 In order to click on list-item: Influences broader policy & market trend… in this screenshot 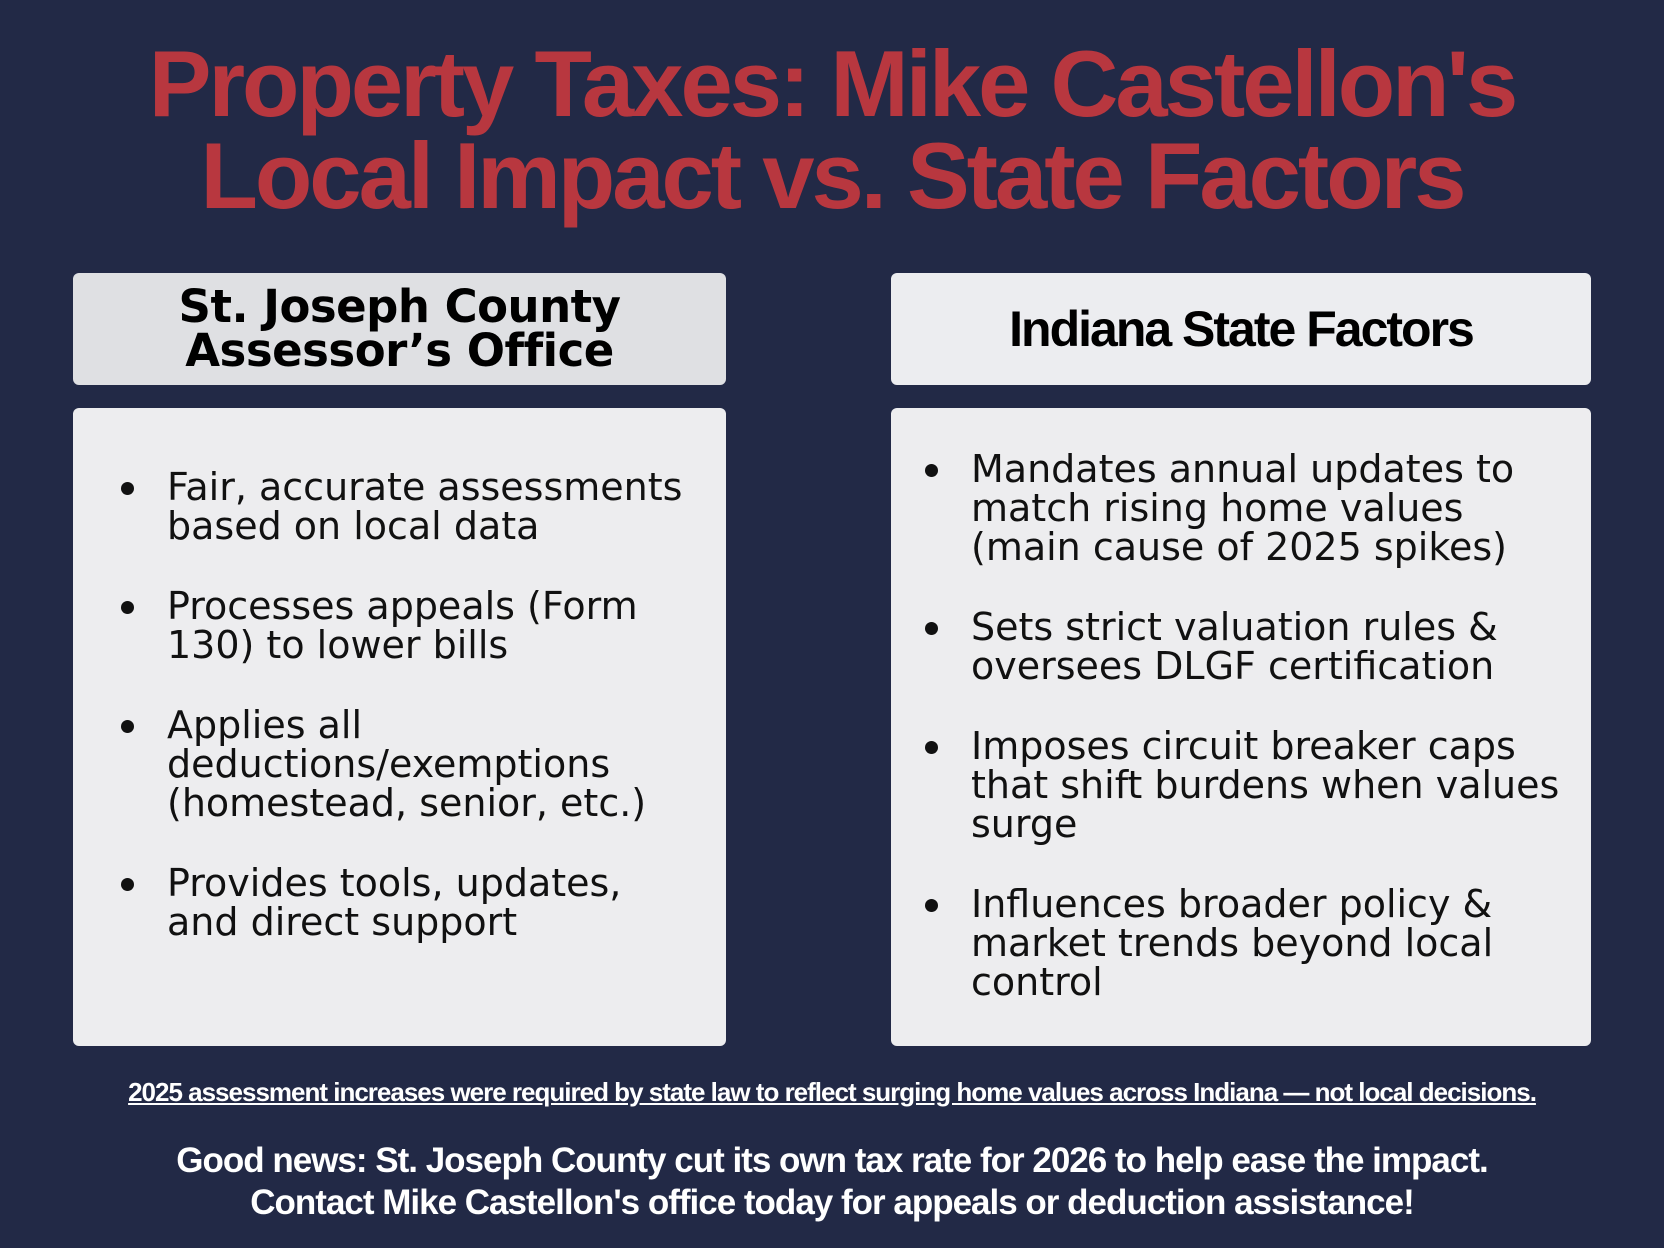, I will do `click(1250, 943)`.